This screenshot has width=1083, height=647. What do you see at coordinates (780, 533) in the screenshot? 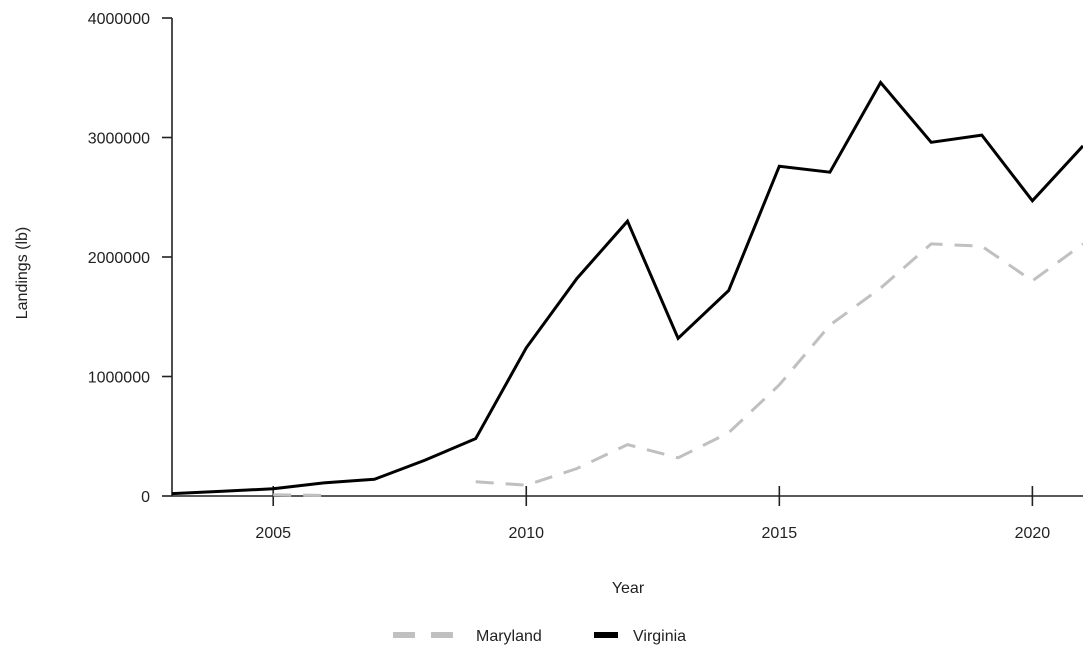
I see `x-tick-label: 2015` at bounding box center [780, 533].